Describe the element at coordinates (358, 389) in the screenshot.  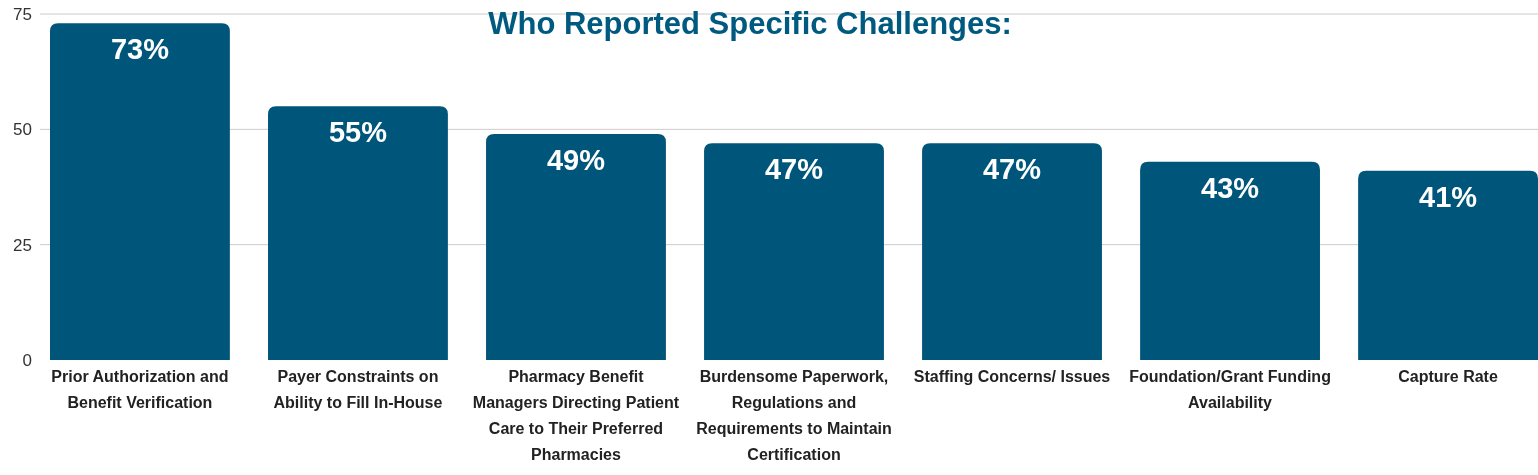
I see `x-tick-label: Payer Constraints on Ability to Fill In-House` at that location.